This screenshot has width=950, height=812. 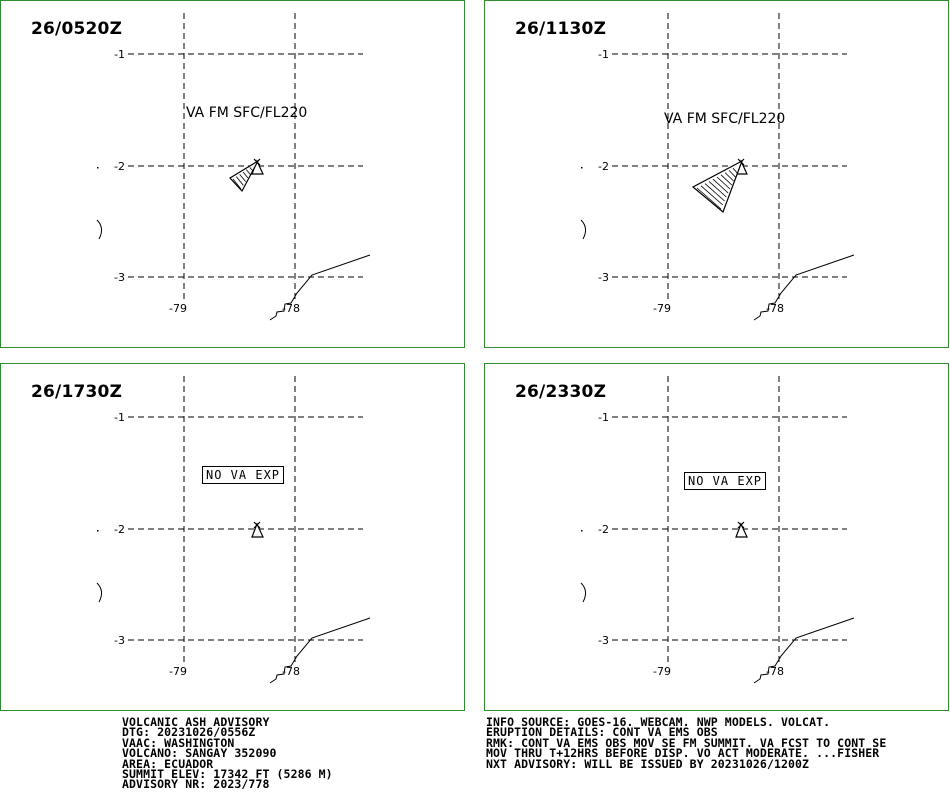 I want to click on ash-plume-polygon, so click(x=717, y=186).